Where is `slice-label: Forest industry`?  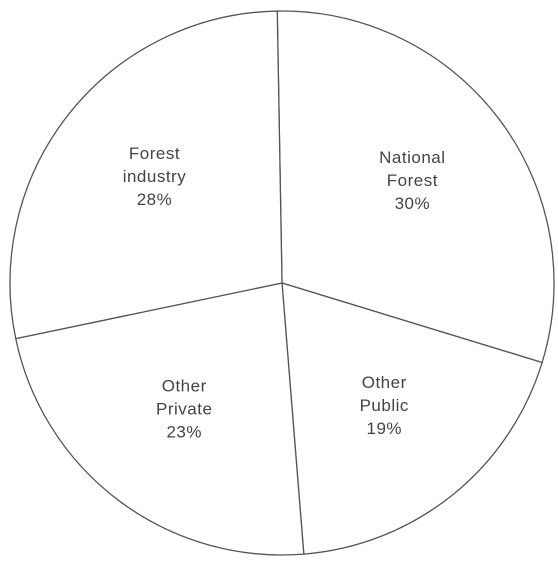 slice-label: Forest industry is located at coordinates (155, 165).